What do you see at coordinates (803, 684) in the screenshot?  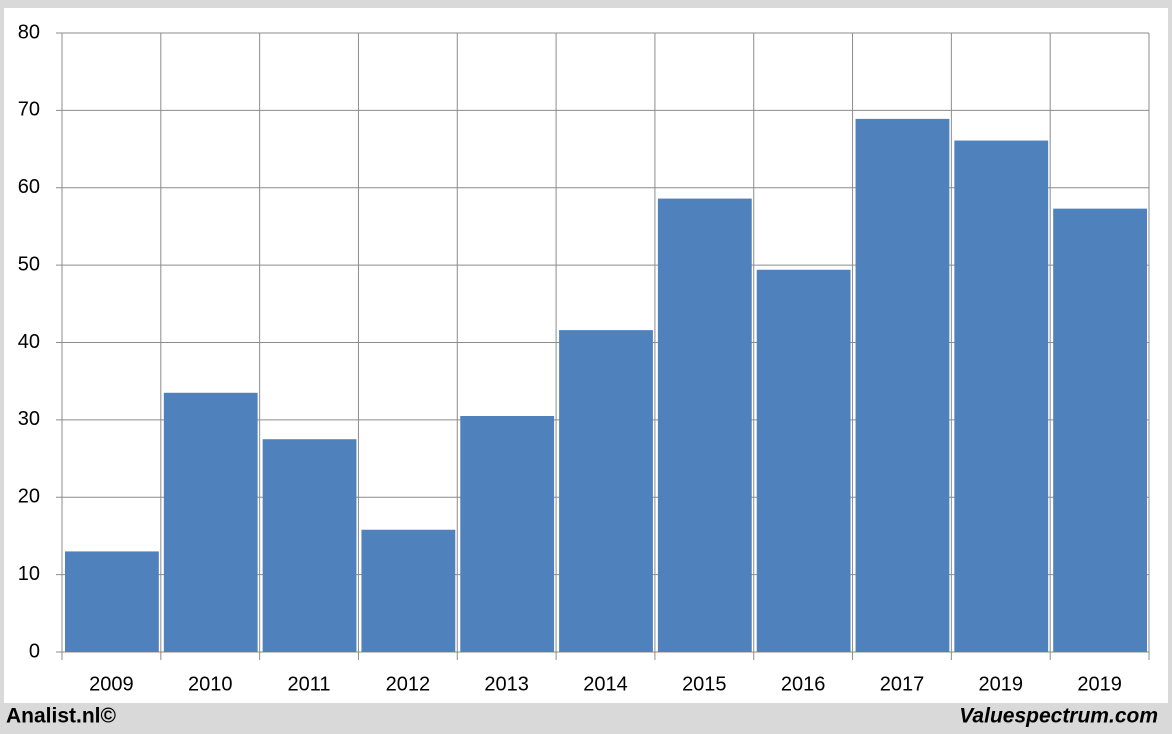 I see `x-tick-label: 2016` at bounding box center [803, 684].